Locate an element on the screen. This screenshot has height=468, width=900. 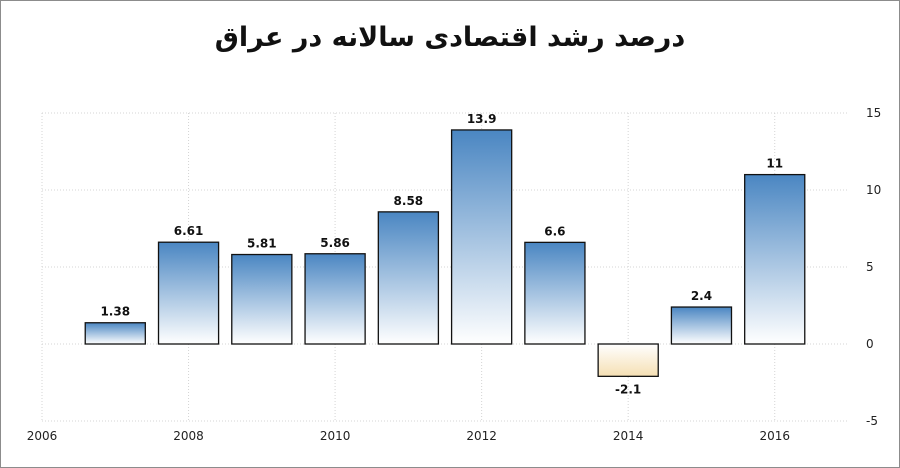
x-tick-label: 2006 is located at coordinates (42, 436).